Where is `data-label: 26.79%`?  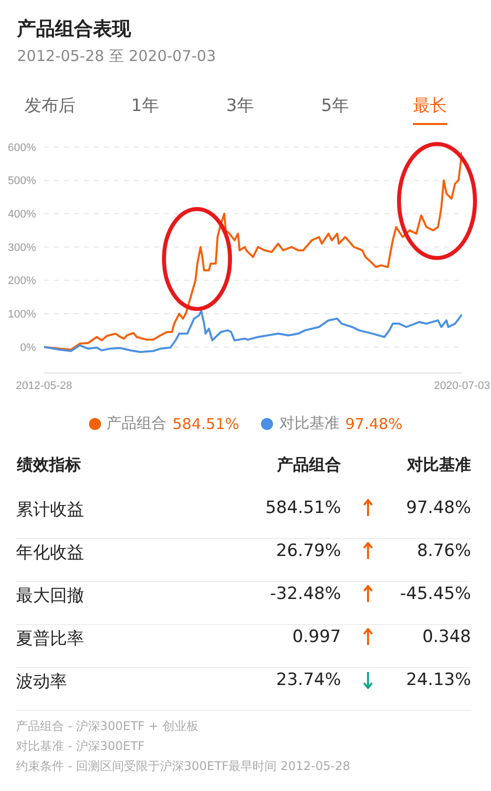 data-label: 26.79% is located at coordinates (308, 551).